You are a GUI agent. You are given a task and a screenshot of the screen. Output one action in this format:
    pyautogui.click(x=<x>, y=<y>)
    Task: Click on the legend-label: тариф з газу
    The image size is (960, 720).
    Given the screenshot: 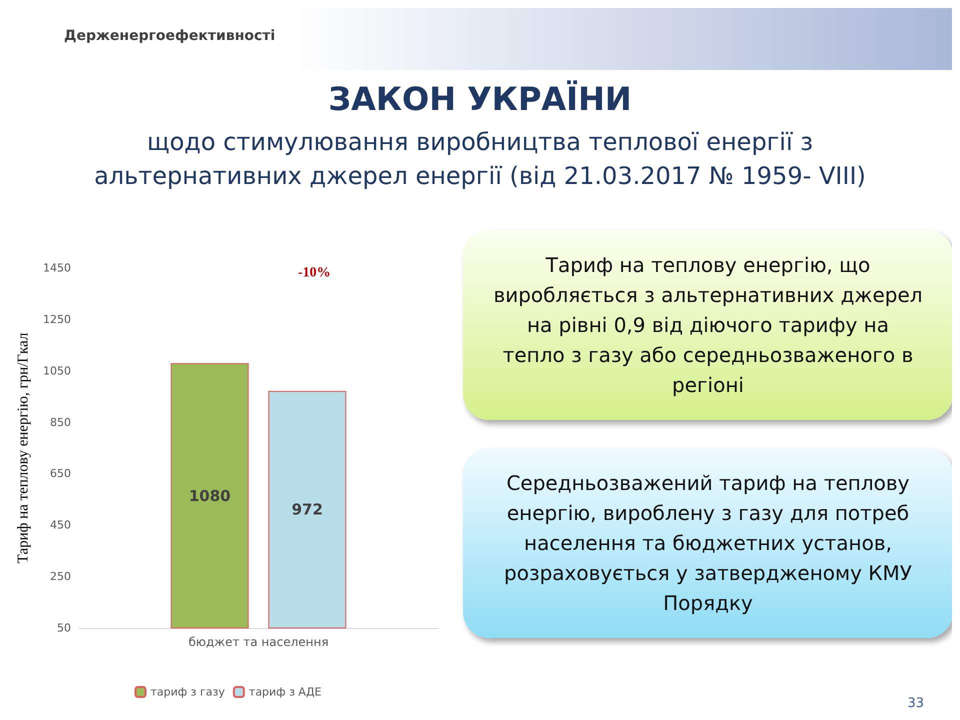 What is the action you would take?
    pyautogui.click(x=188, y=692)
    